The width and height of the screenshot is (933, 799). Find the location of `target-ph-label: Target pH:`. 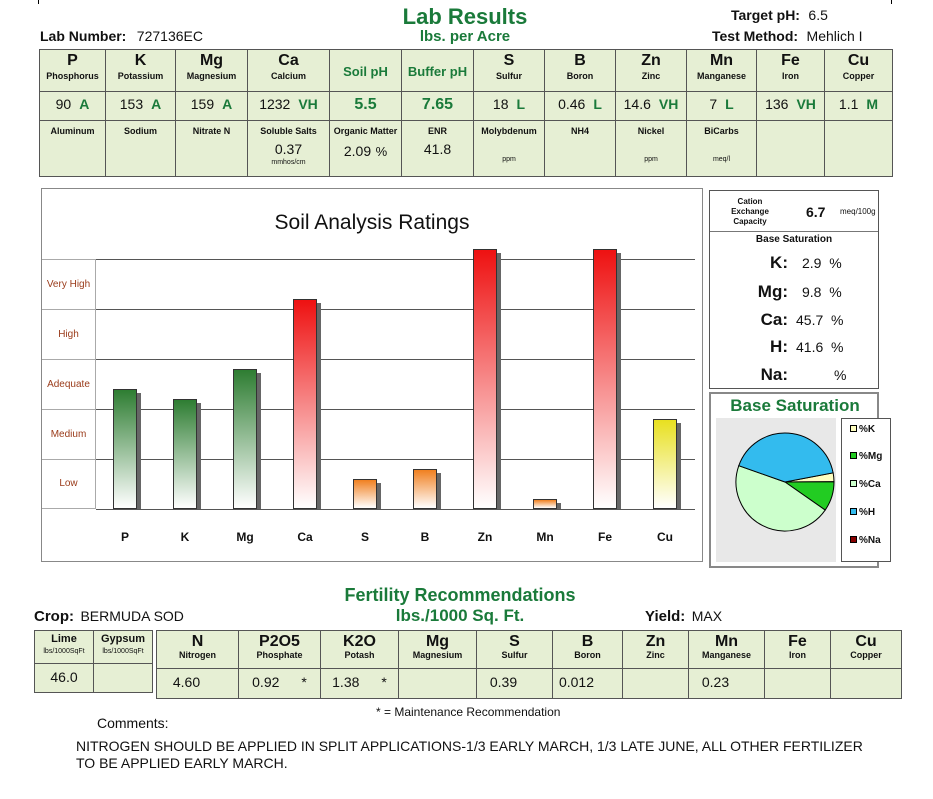

target-ph-label: Target pH: is located at coordinates (765, 15).